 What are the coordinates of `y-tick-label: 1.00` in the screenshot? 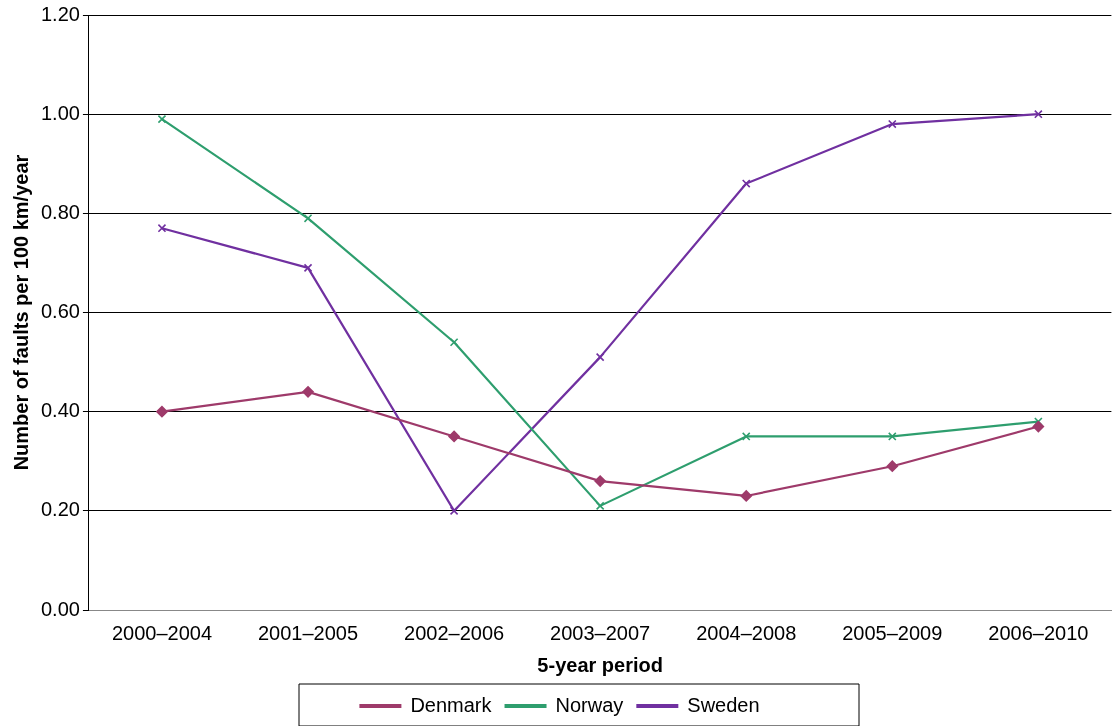 It's located at (60, 112).